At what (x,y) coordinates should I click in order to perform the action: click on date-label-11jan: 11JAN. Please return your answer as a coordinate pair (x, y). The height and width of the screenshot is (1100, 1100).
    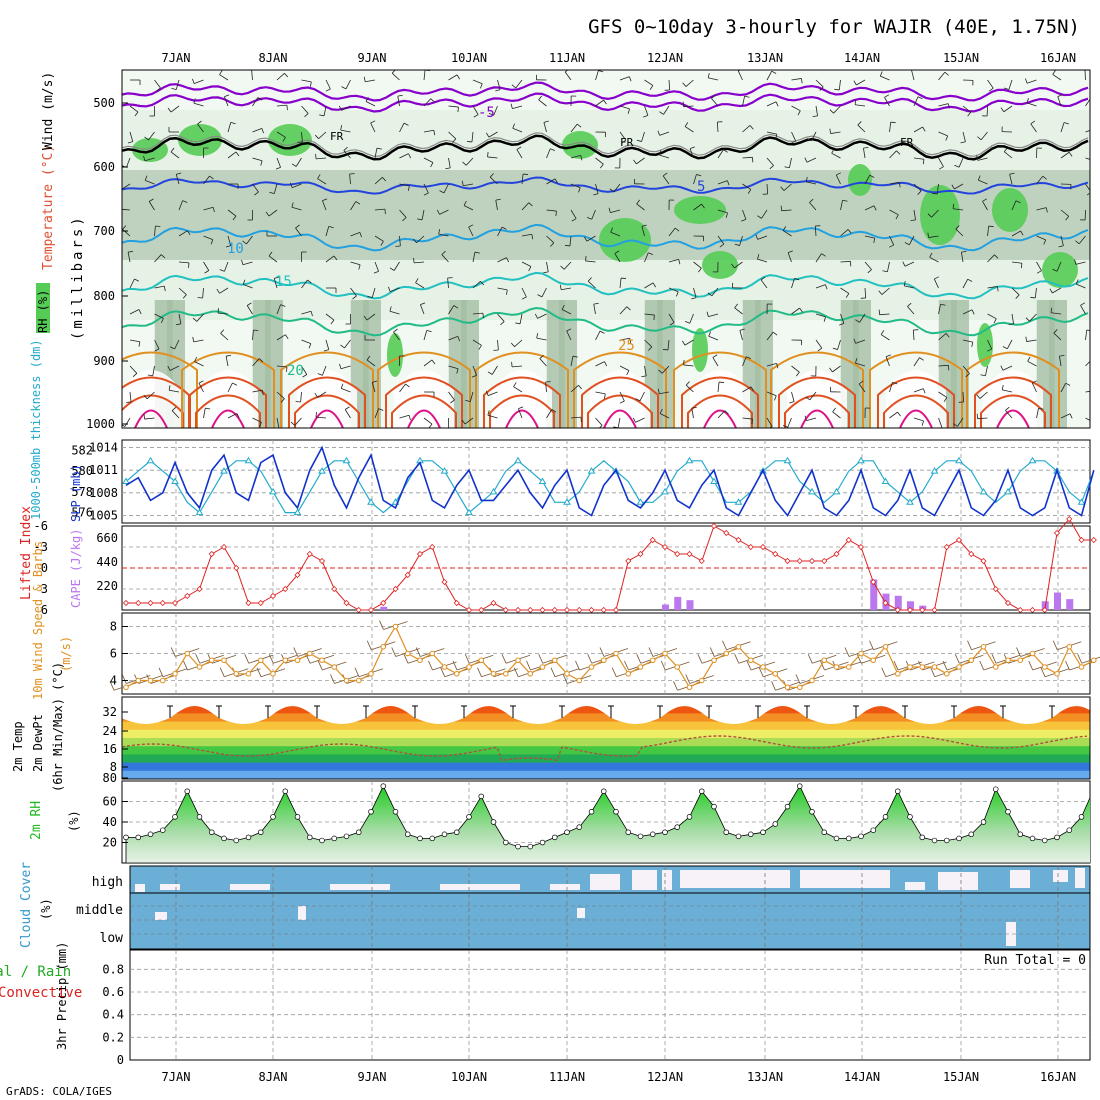
    Looking at the image, I should click on (567, 58).